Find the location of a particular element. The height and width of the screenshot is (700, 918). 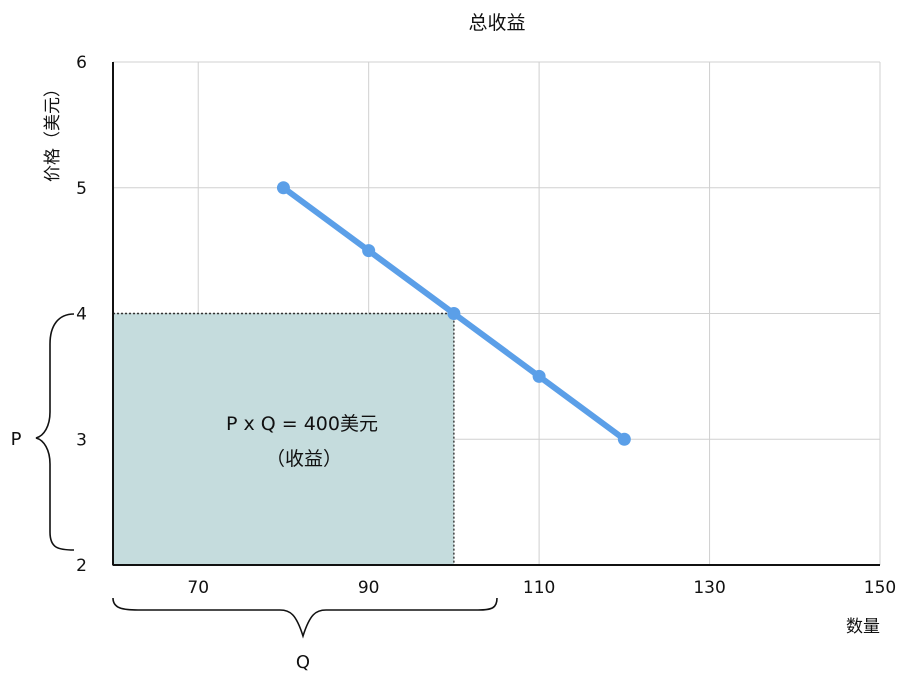

q-brace-label: Q is located at coordinates (303, 662).